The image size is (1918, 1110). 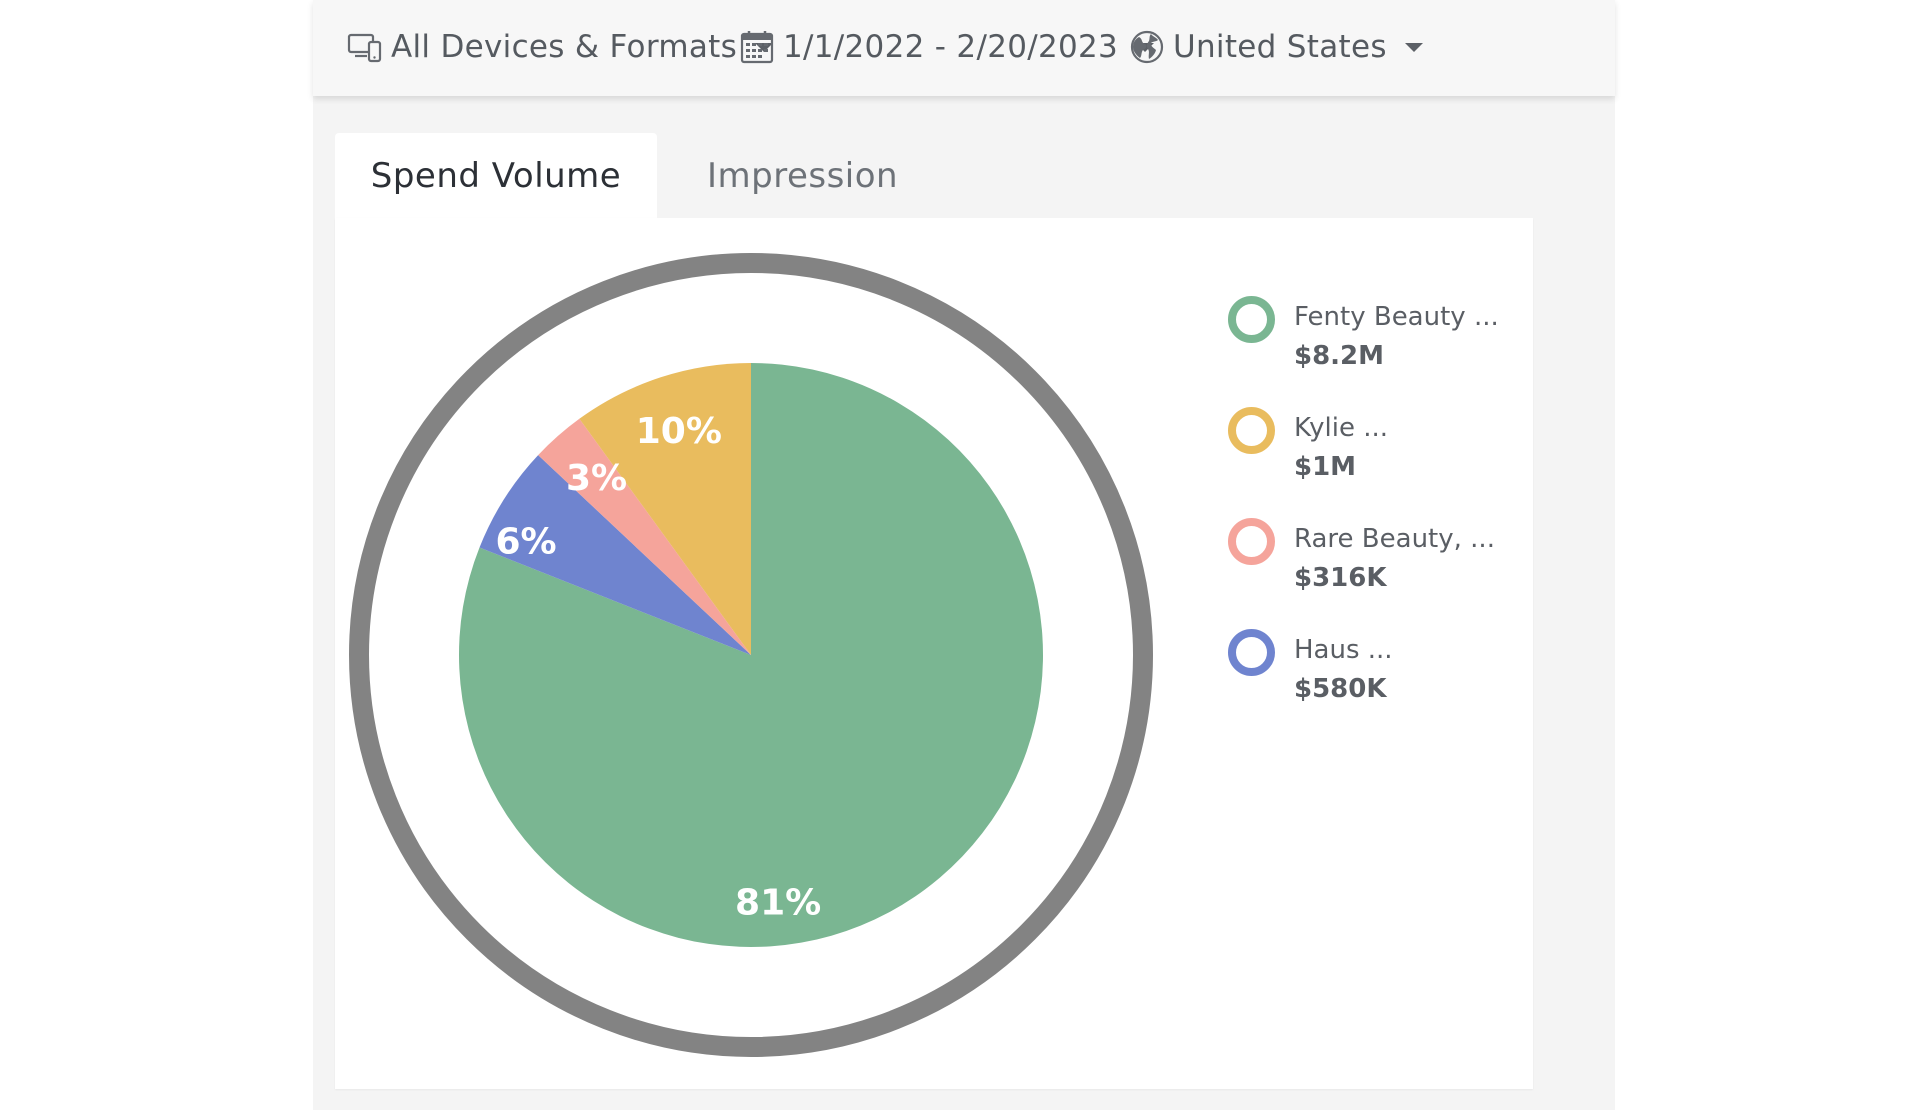 What do you see at coordinates (665, 509) in the screenshot?
I see `pie-slice-kylie` at bounding box center [665, 509].